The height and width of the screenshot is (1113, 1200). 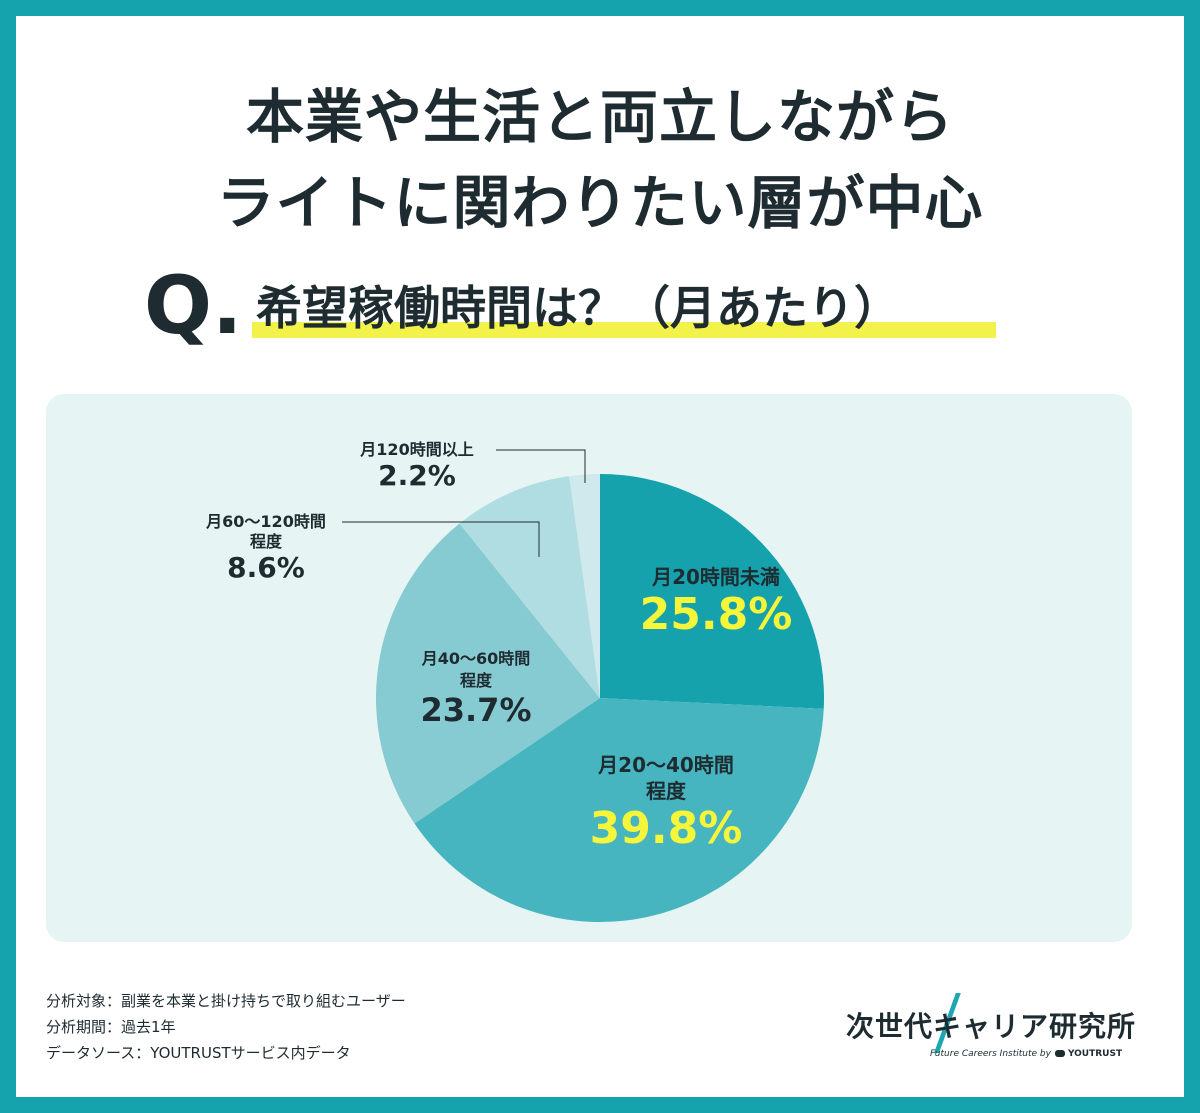 I want to click on slice-label-40-60h: 月40〜60時間 程度 23.7%, so click(x=476, y=688).